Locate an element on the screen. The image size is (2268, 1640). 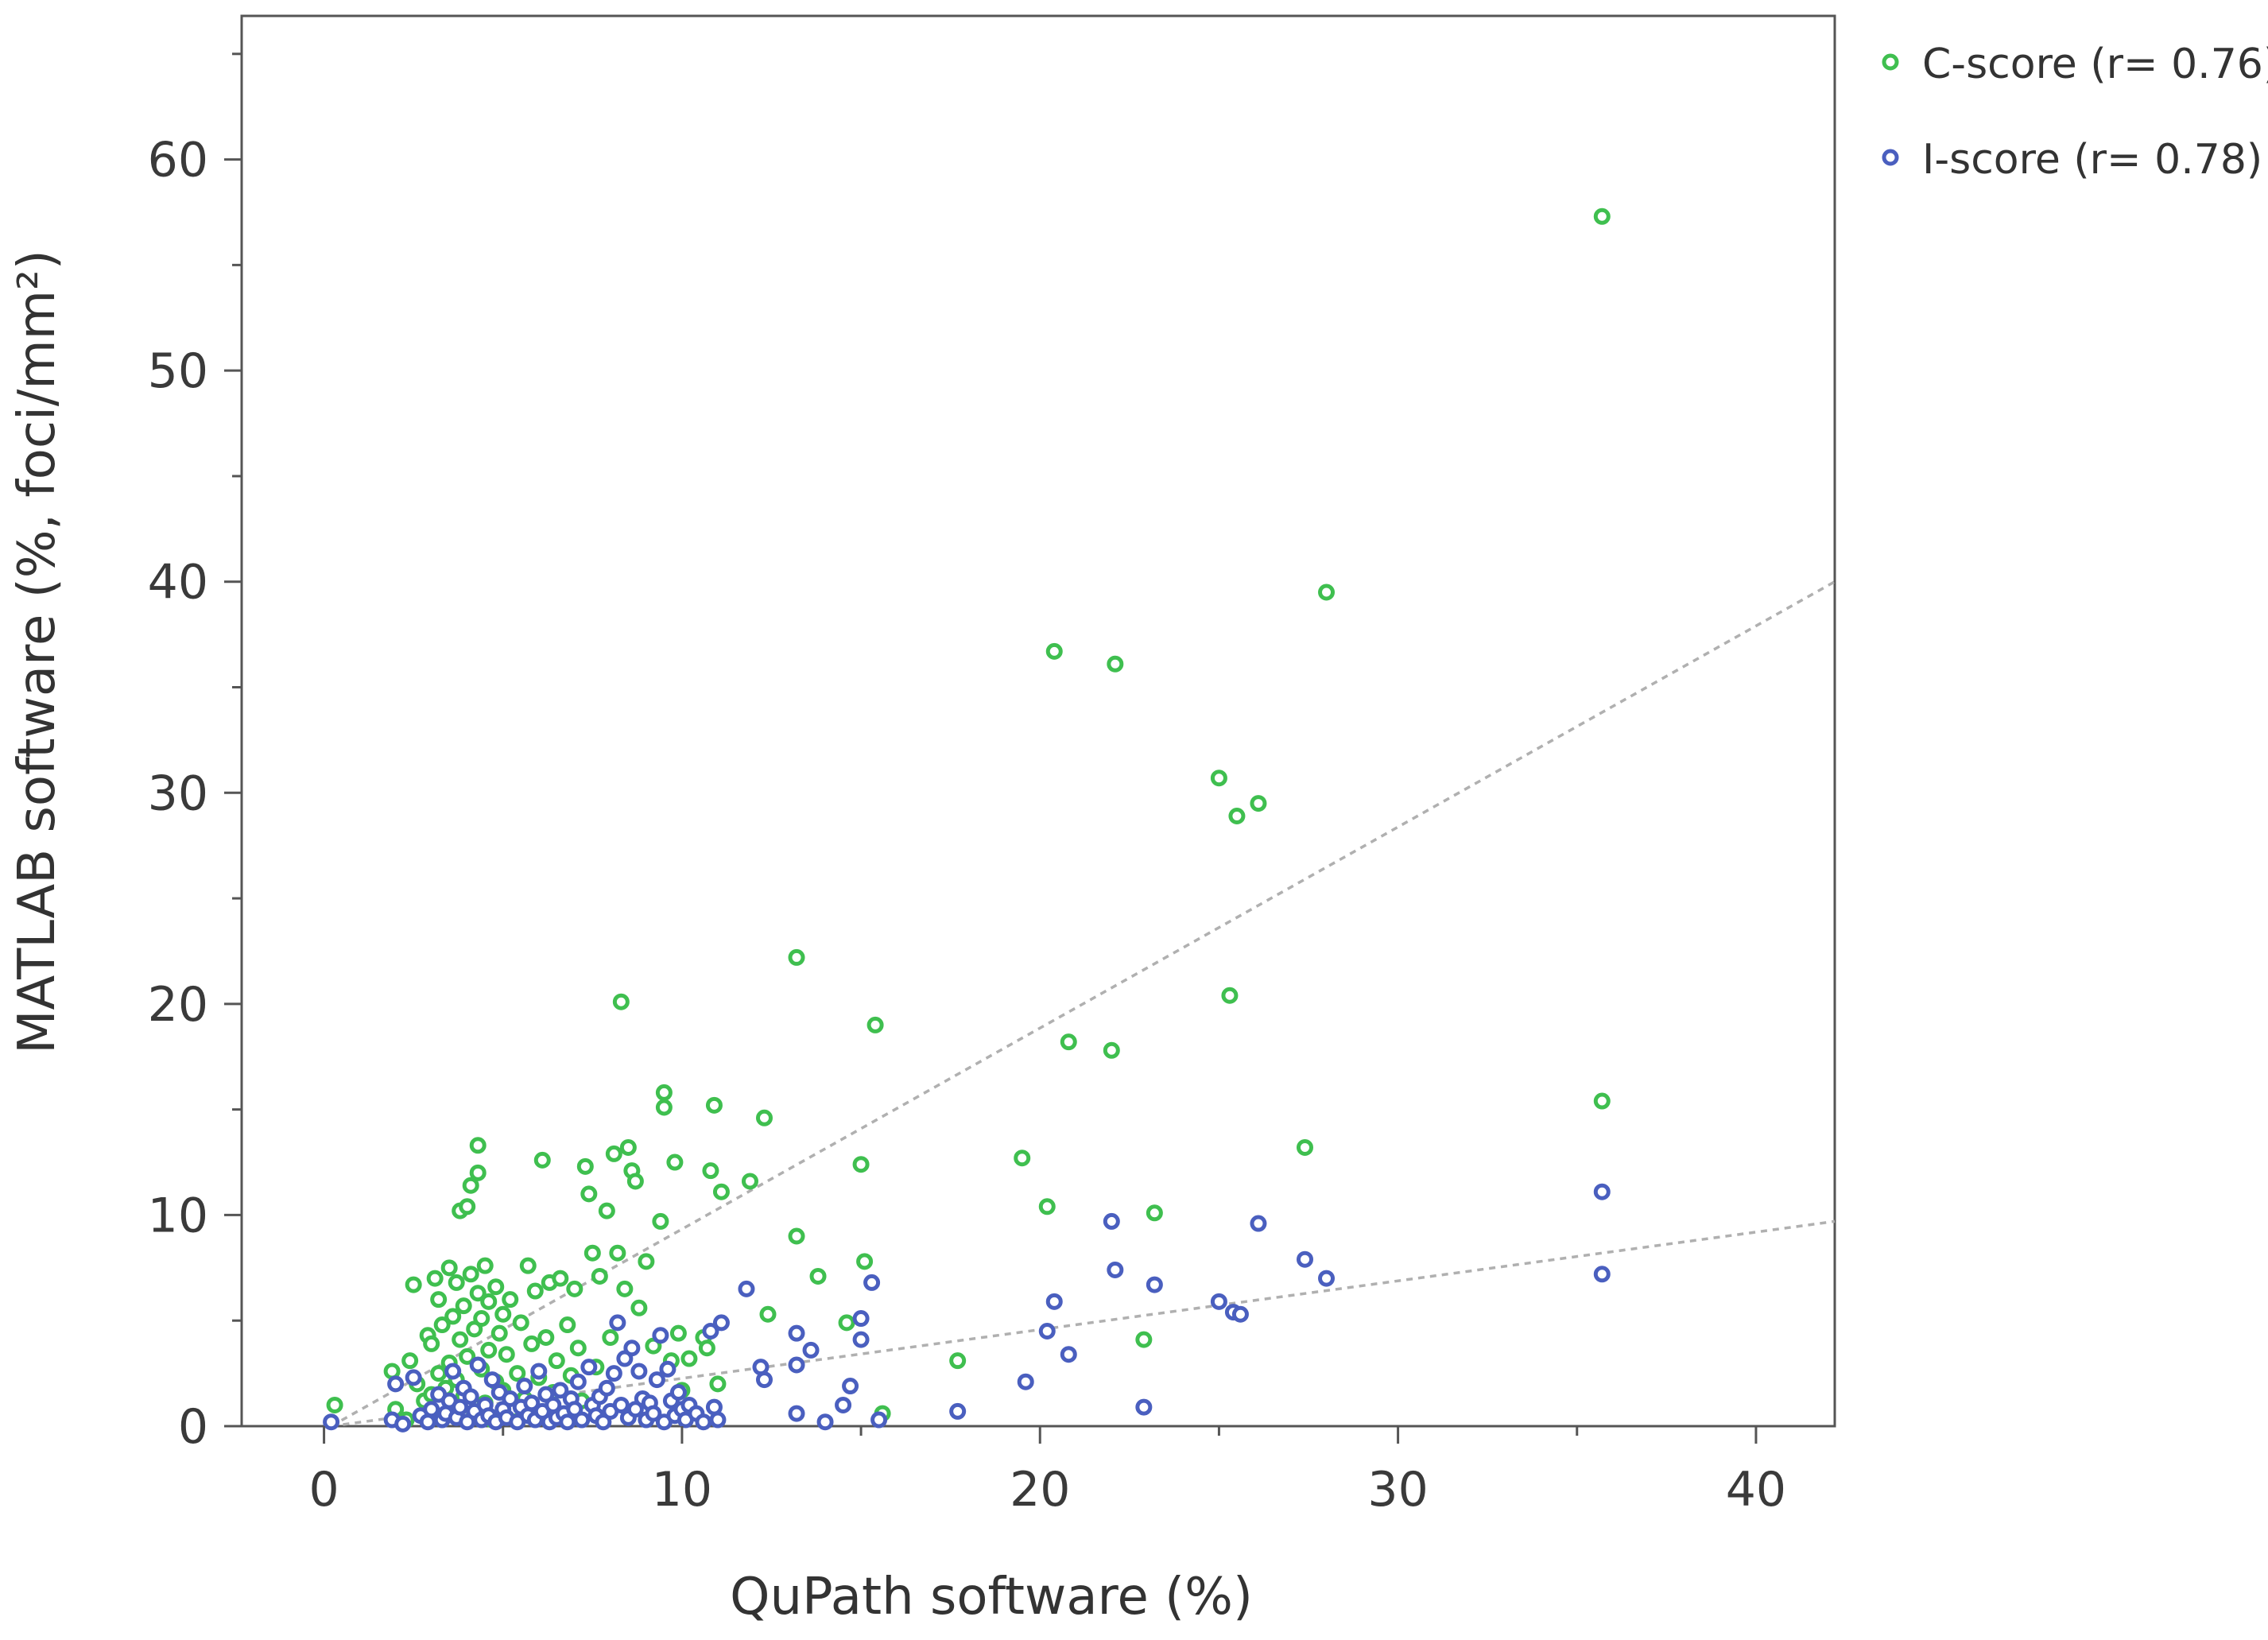
x-tick-label: 0 is located at coordinates (323, 1490).